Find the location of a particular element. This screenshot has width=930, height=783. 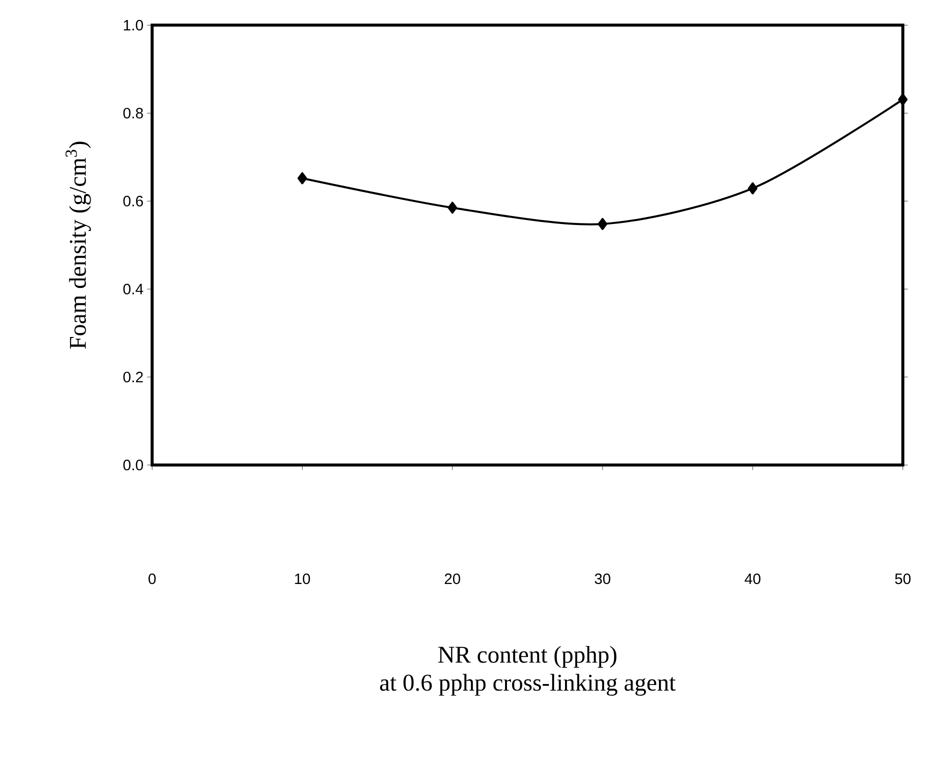

y-tick-label: 0.0 is located at coordinates (133, 465).